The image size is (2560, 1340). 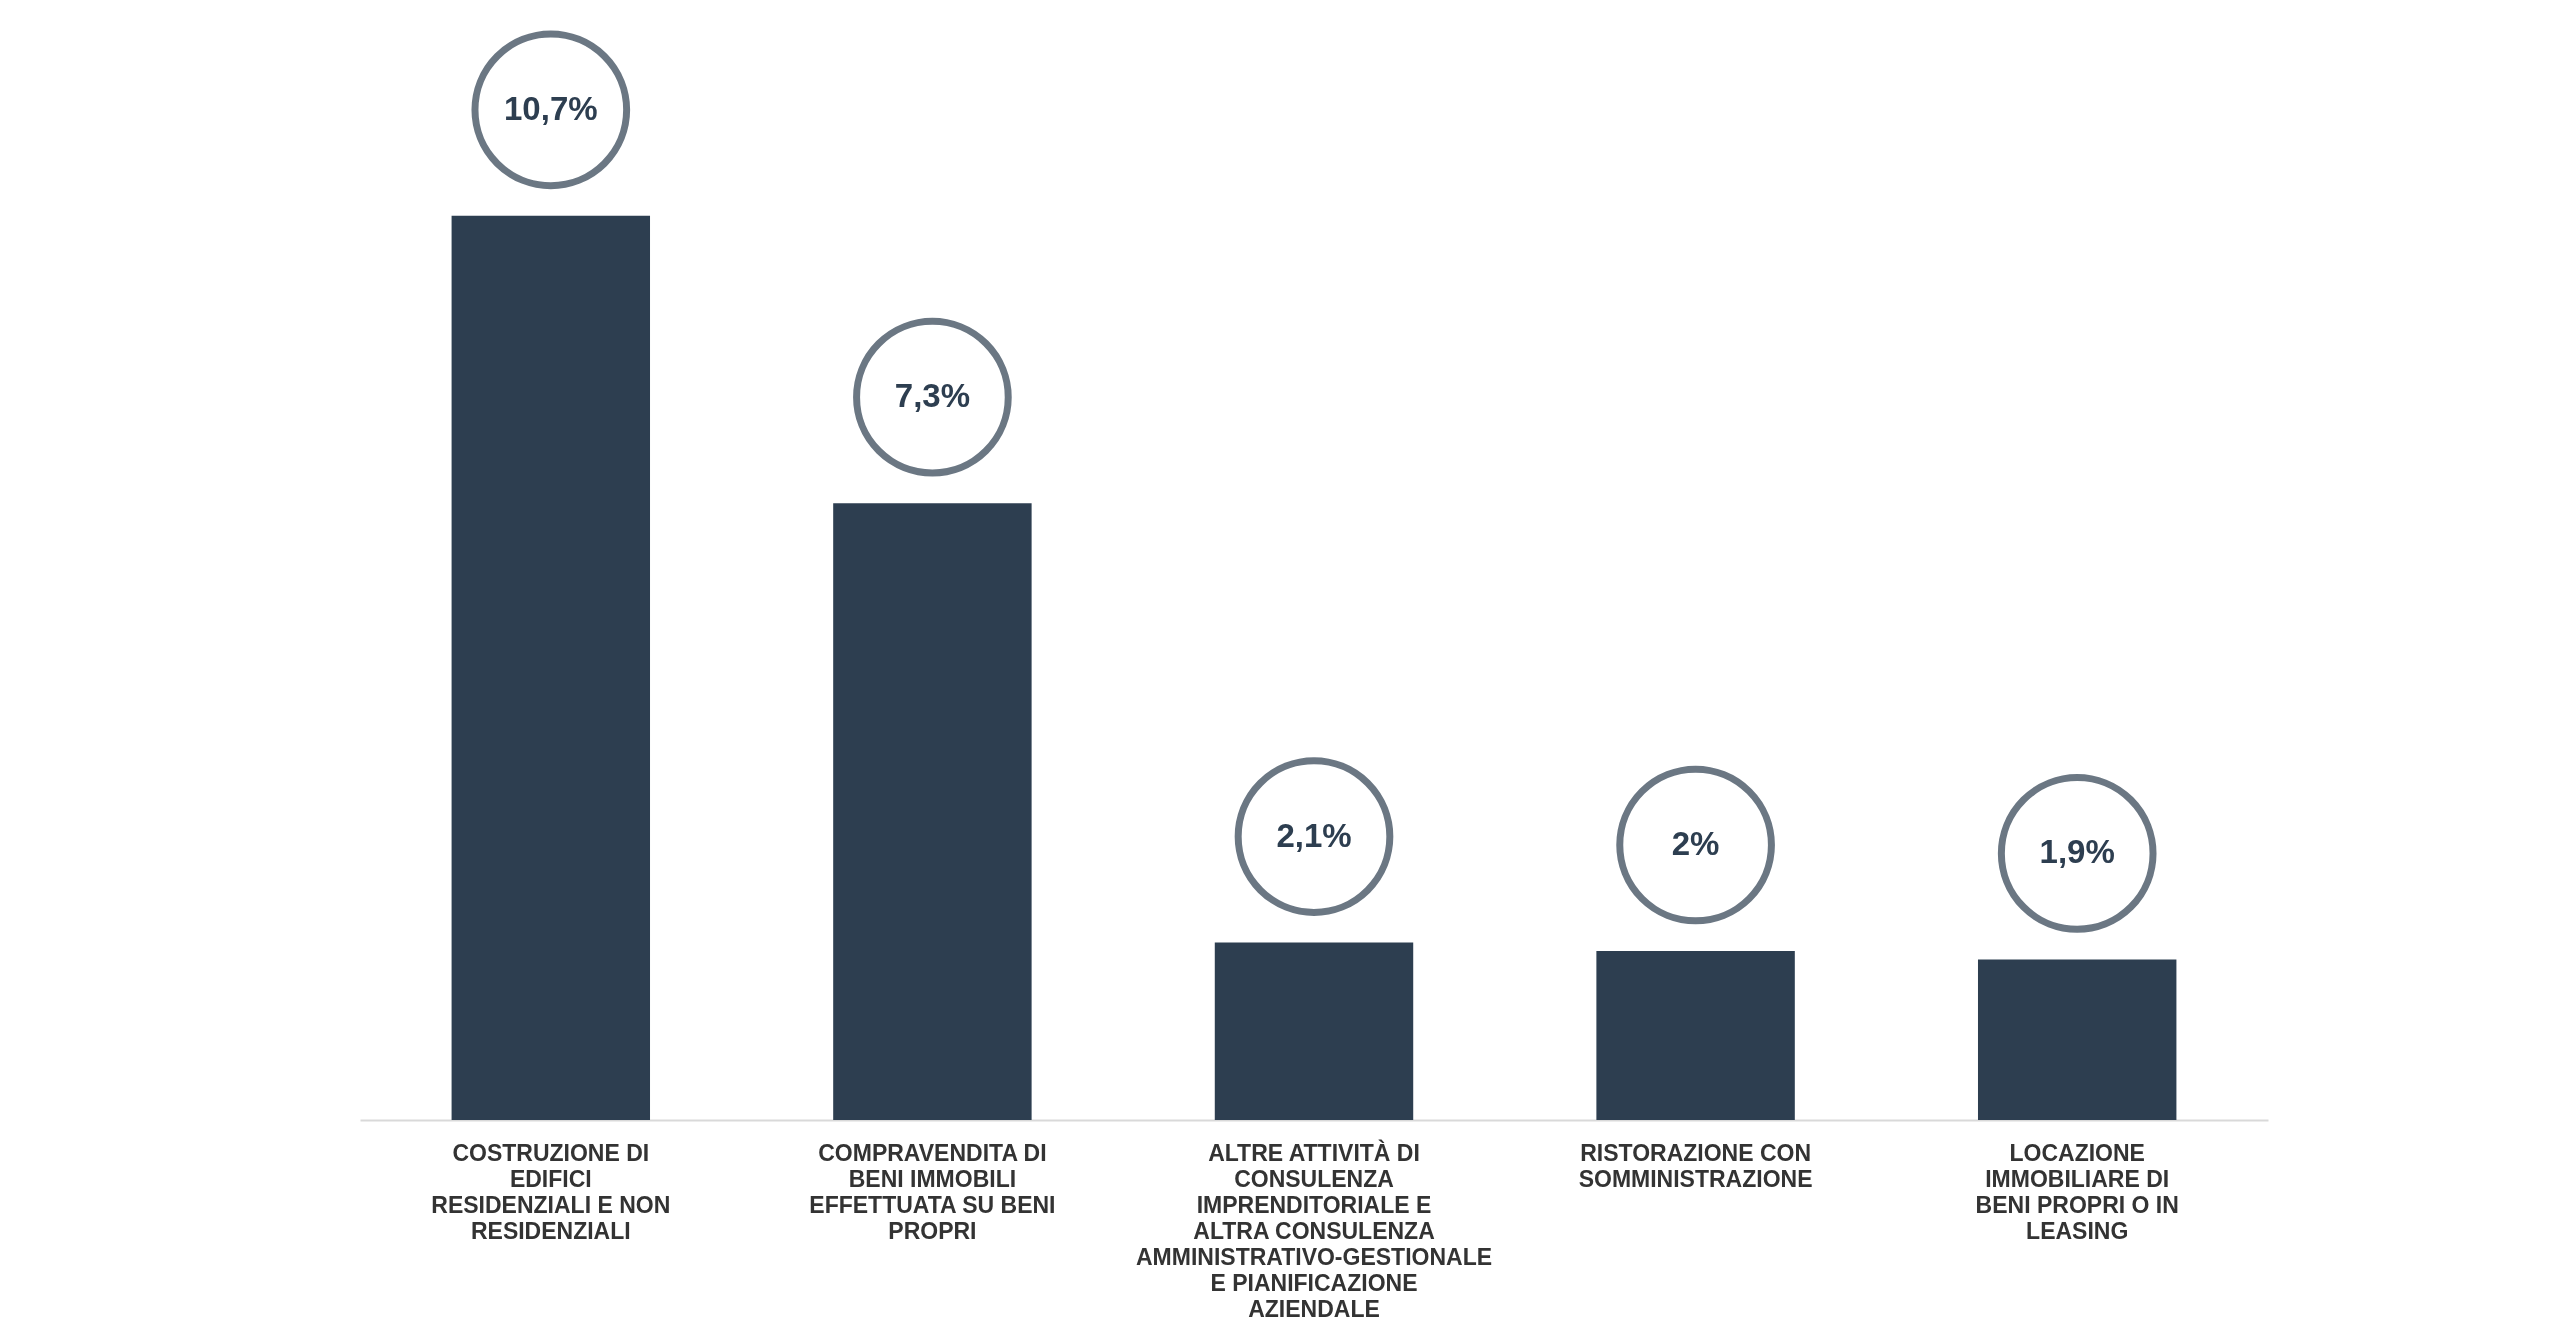 I want to click on x-tick-label: COMPRAVENDITA DI BENI IMMOBILI EFFETTUATA SU BENI PROPRI, so click(x=932, y=1191).